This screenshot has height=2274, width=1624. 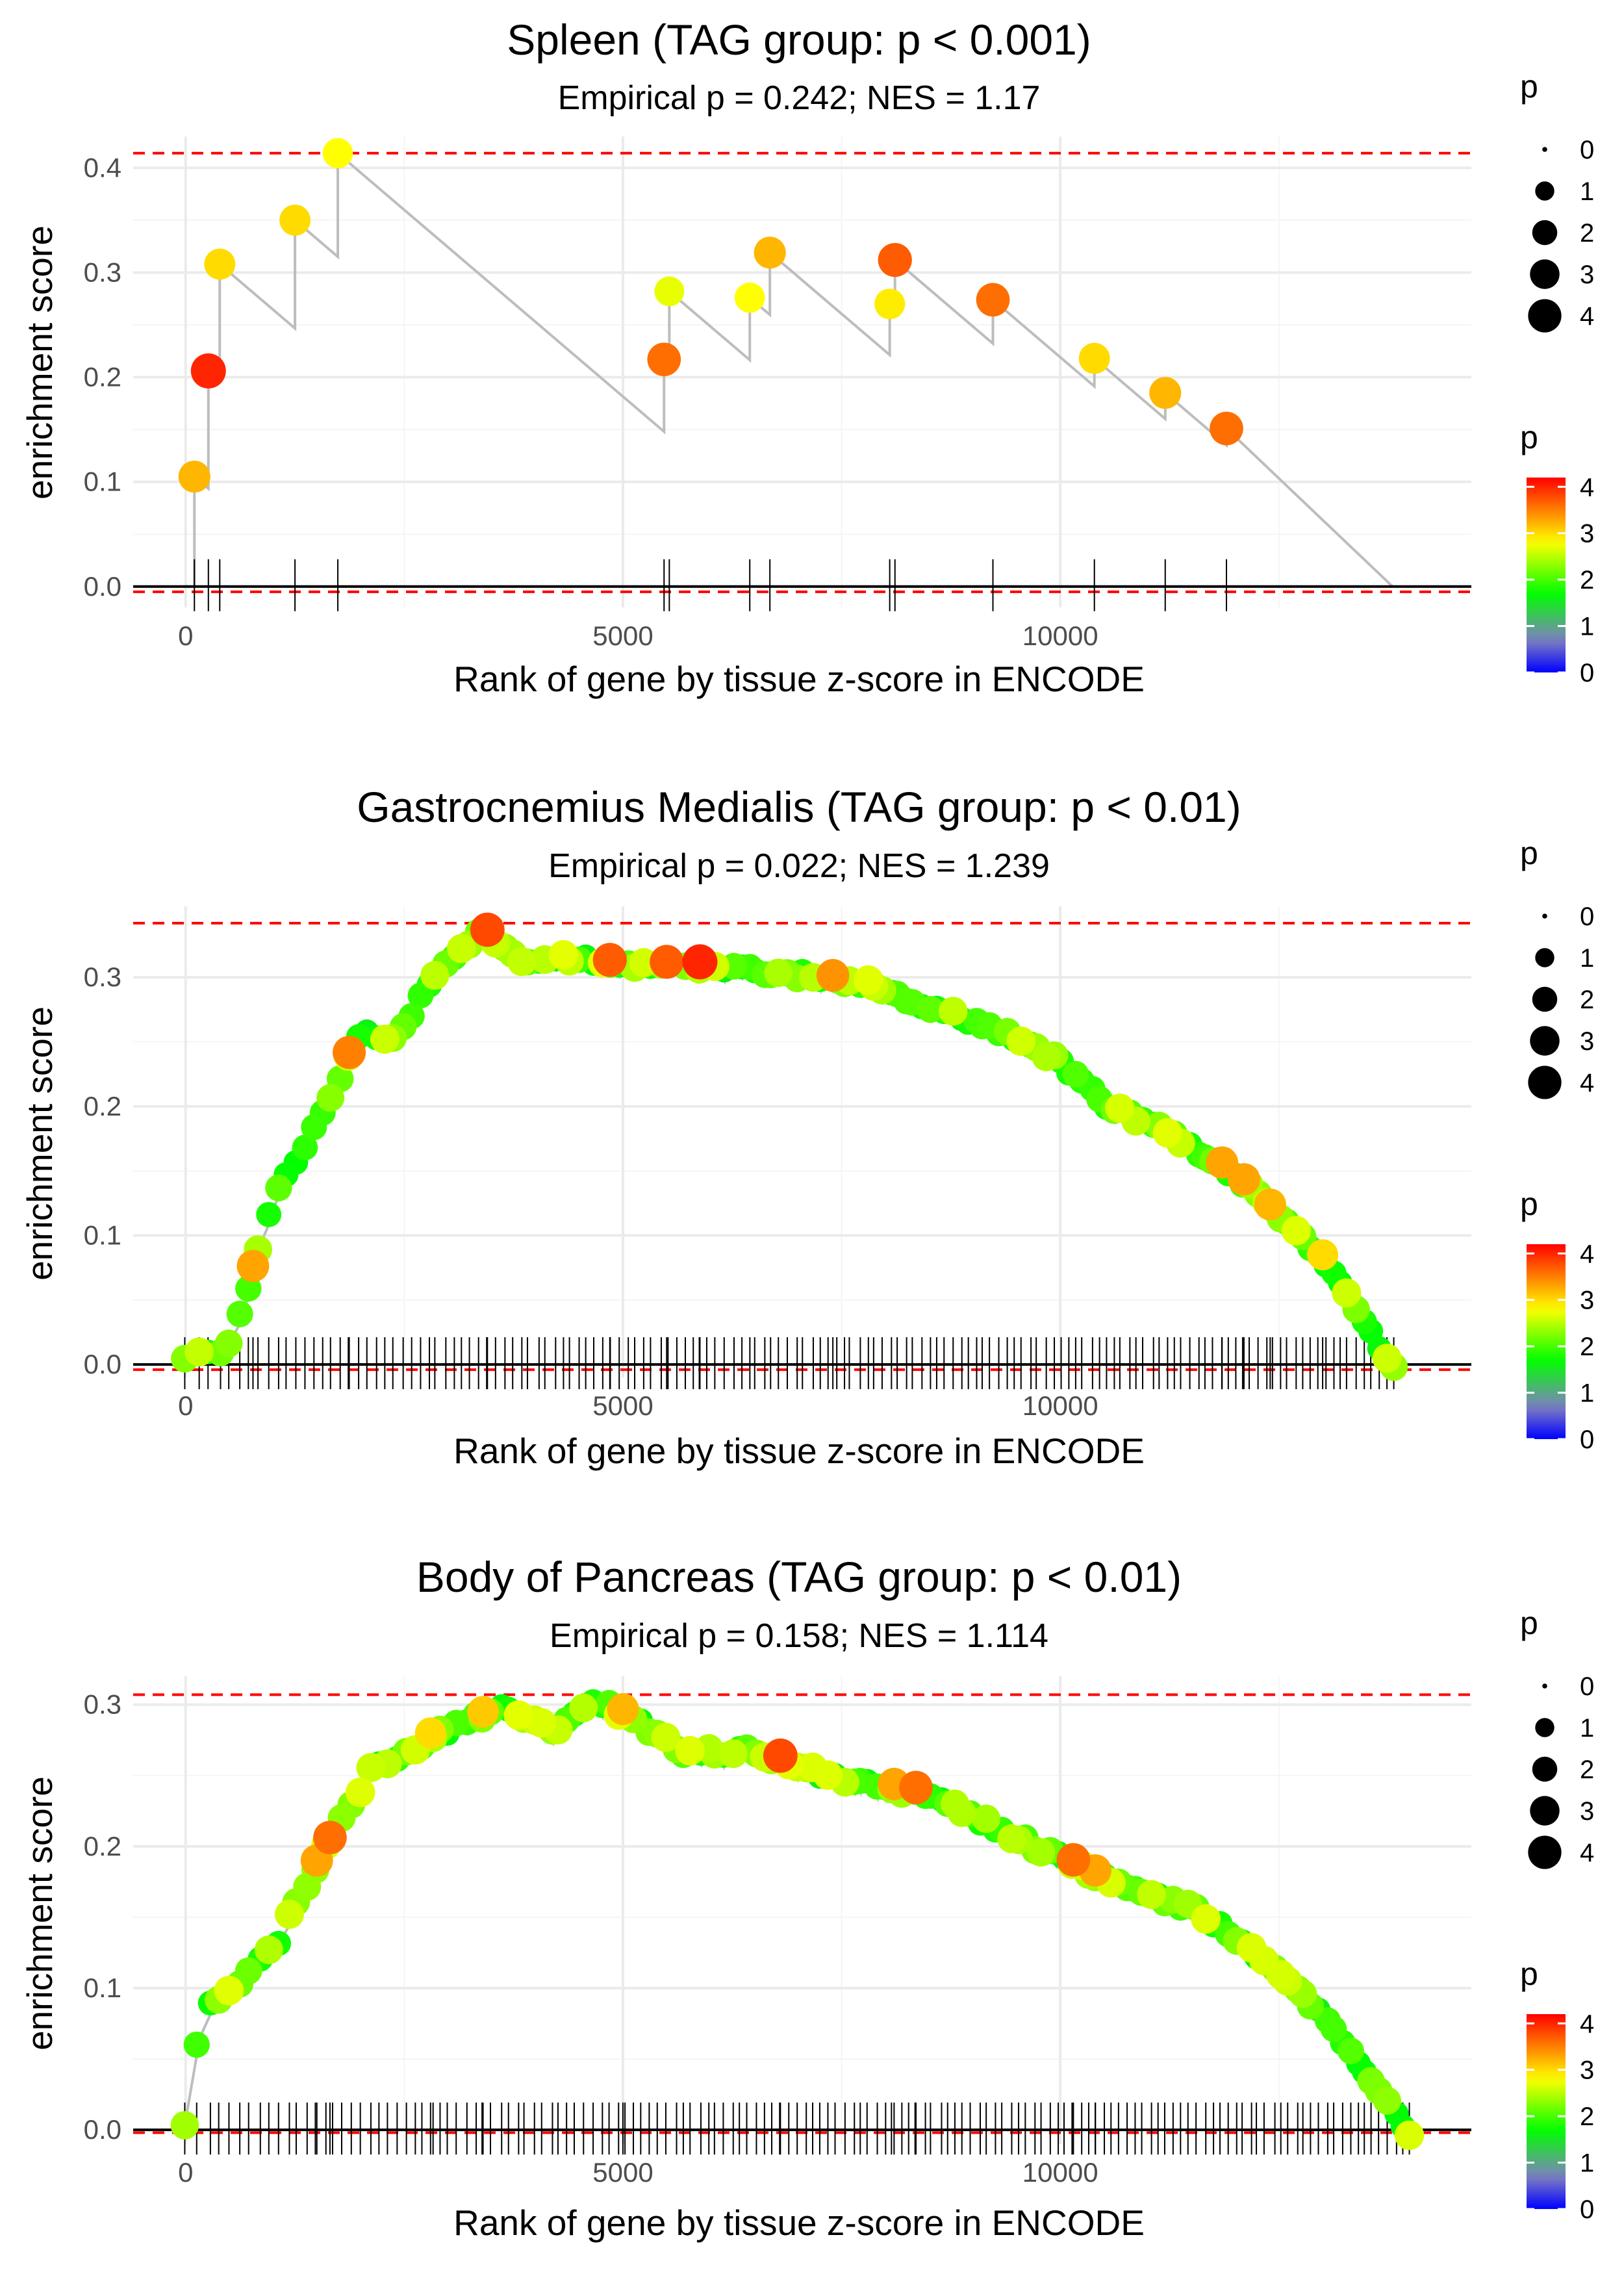 What do you see at coordinates (591, 1191) in the screenshot?
I see `tick-labels: 0.0 0.1 0.2 0.3 0 5000 10000` at bounding box center [591, 1191].